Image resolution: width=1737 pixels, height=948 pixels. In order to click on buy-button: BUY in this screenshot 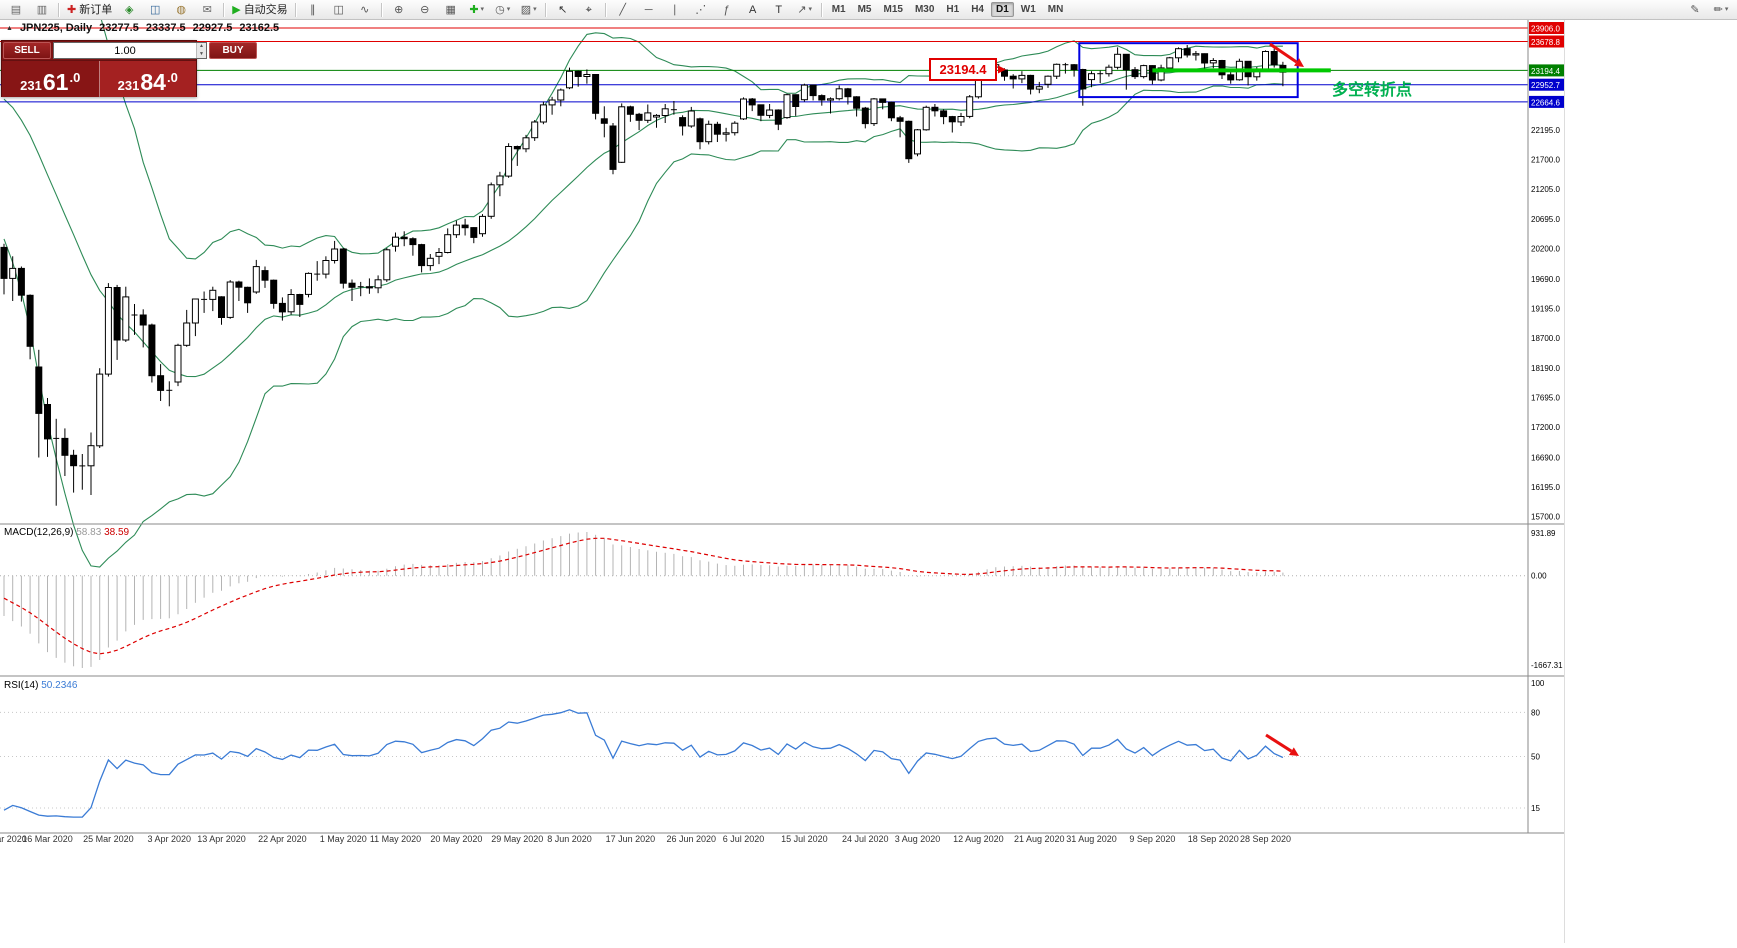, I will do `click(233, 50)`.